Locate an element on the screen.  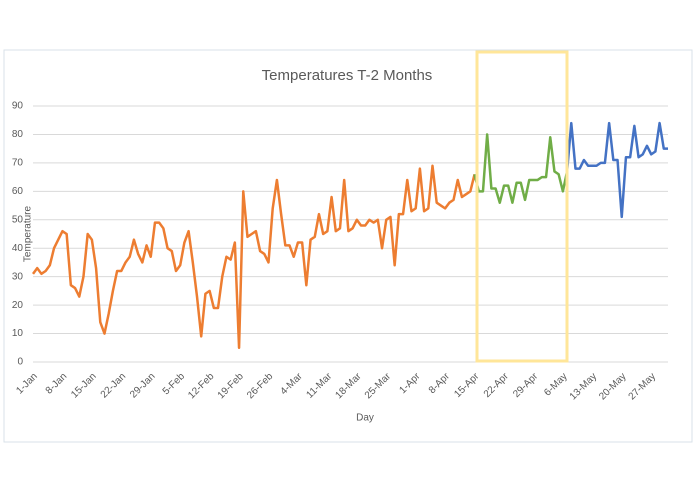
y-tick-label: 90 is located at coordinates (18, 106).